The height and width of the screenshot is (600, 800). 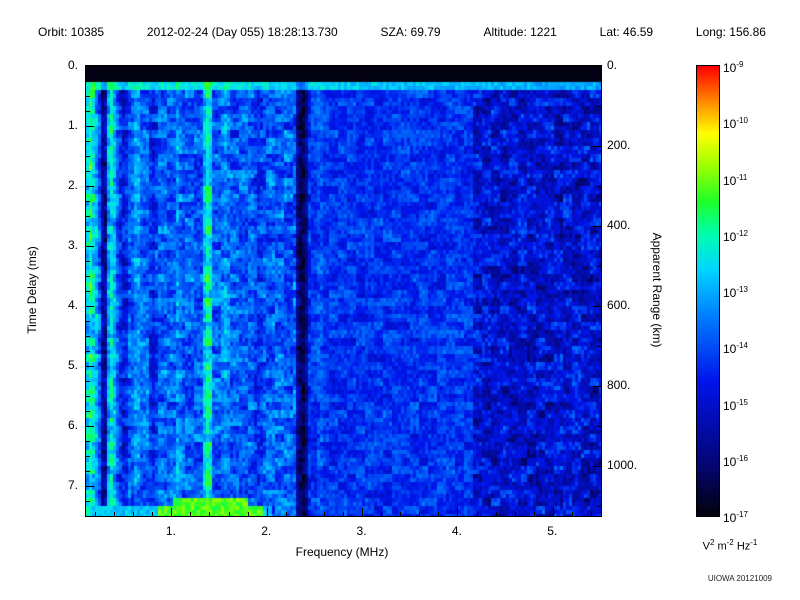 What do you see at coordinates (410, 32) in the screenshot?
I see `header-field-sza: SZA: 69.79` at bounding box center [410, 32].